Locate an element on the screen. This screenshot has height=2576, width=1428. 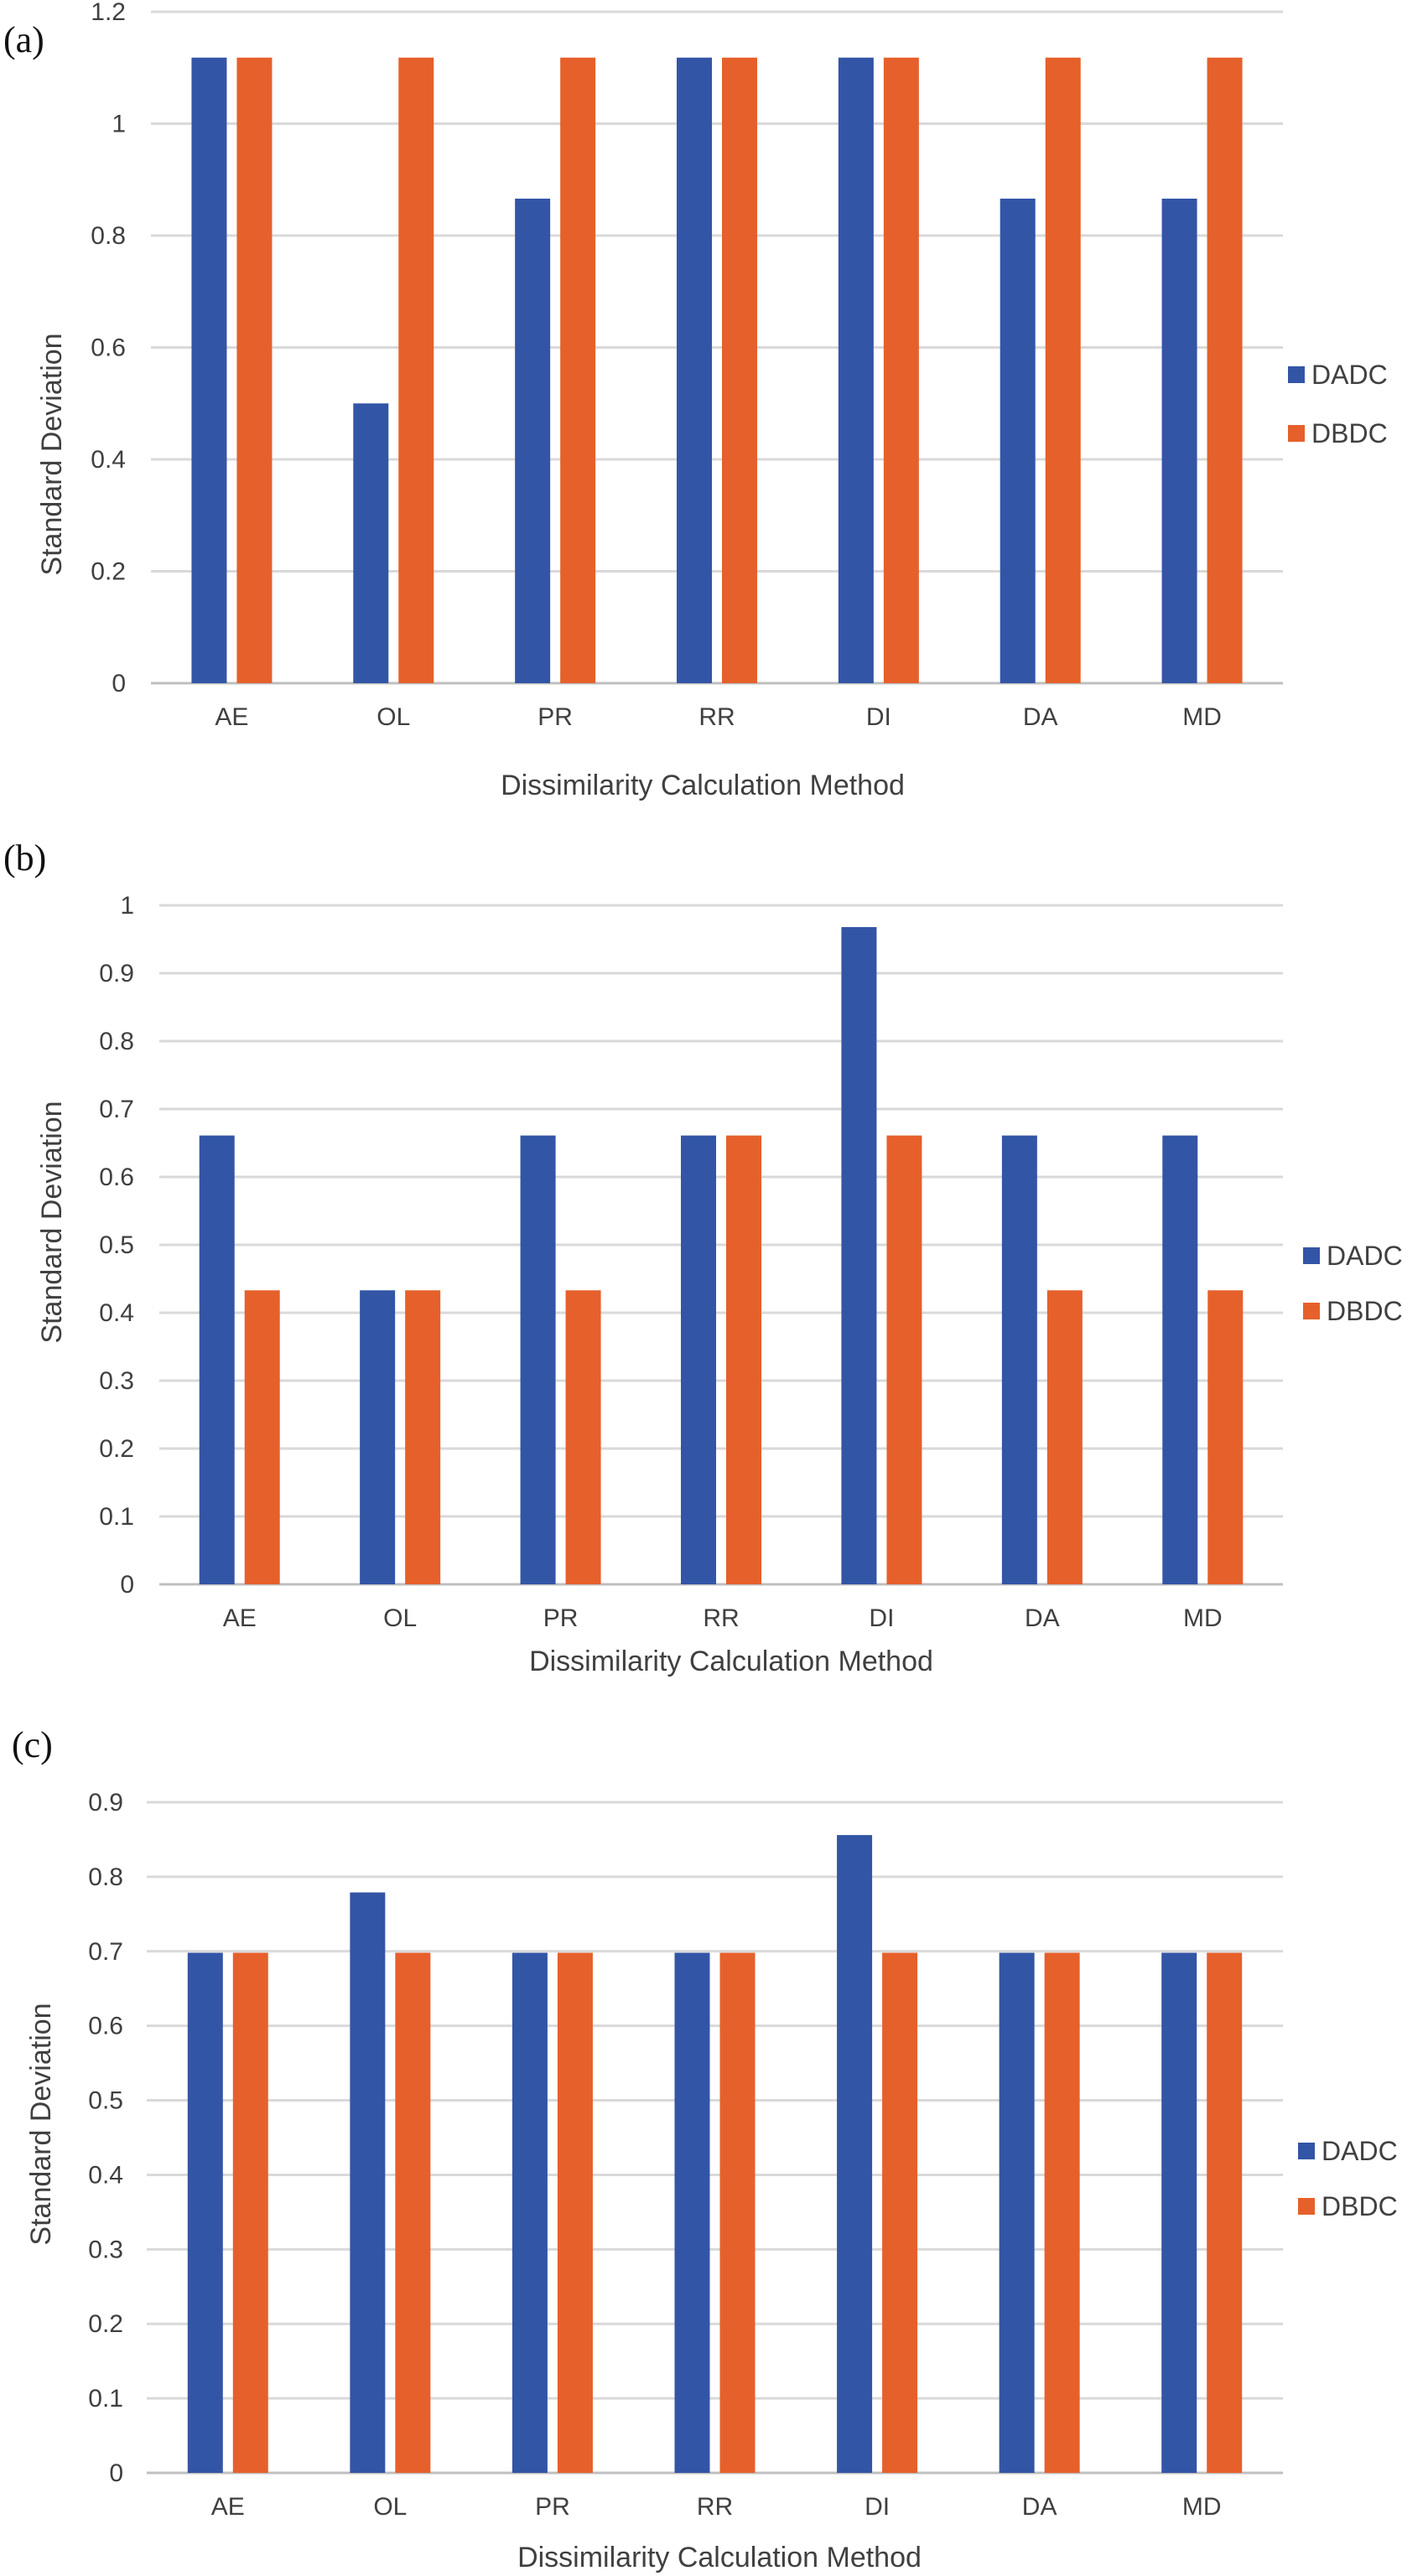
y-tick-labels: 0 0.2 0.4 0.6 0.8 1 1.2 is located at coordinates (108, 348).